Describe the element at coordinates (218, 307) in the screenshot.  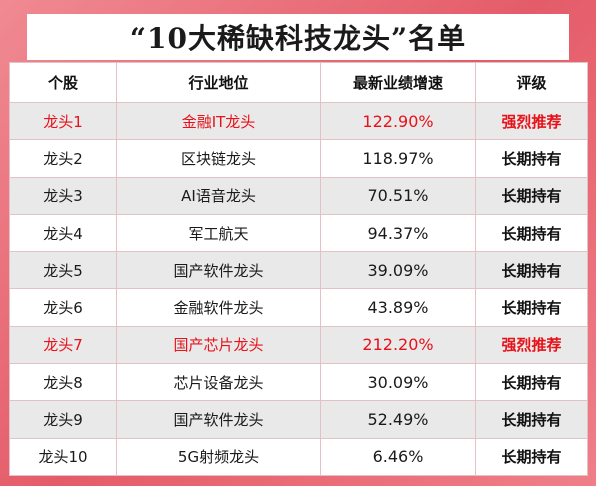
I see `position-cell: 金融软件龙头` at that location.